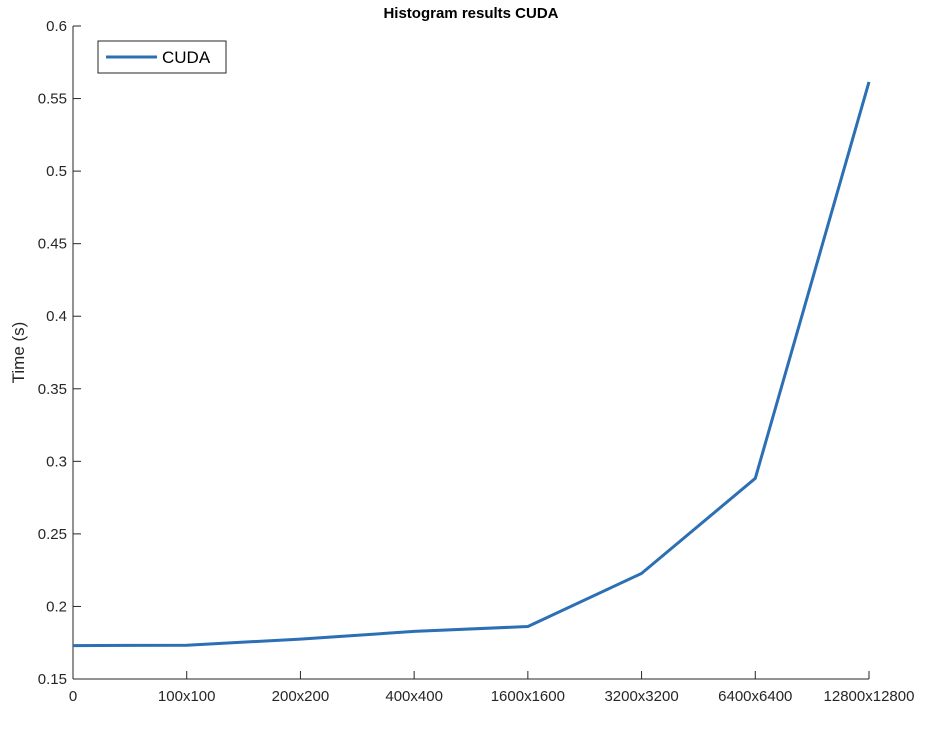 Image resolution: width=934 pixels, height=737 pixels. I want to click on y-tick-label: 0.2, so click(56, 606).